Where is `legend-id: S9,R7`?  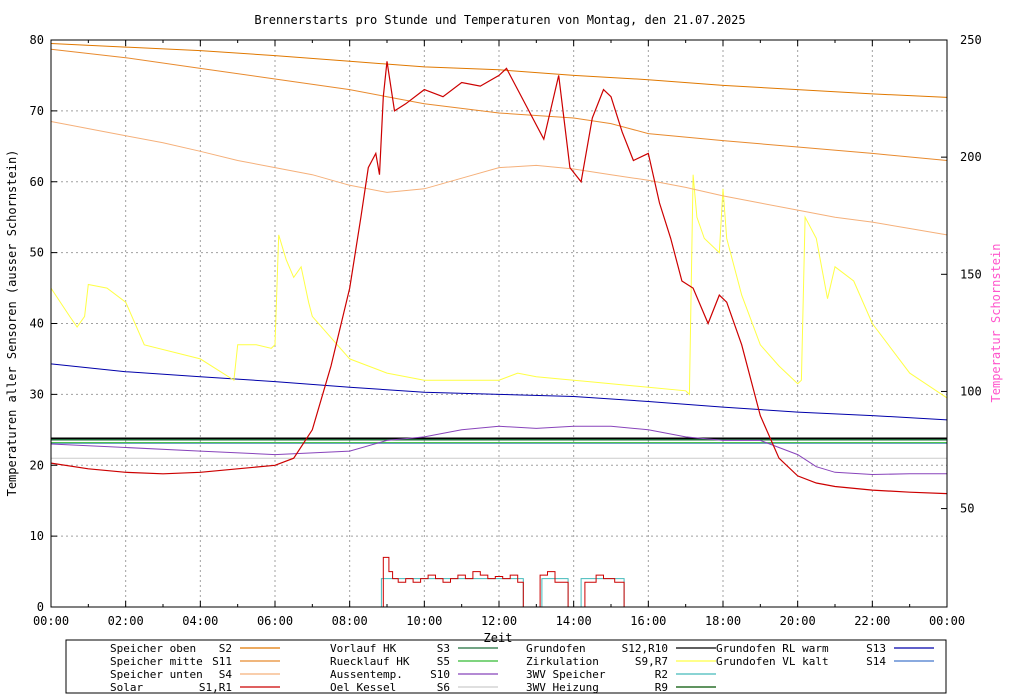
legend-id: S9,R7 is located at coordinates (651, 661).